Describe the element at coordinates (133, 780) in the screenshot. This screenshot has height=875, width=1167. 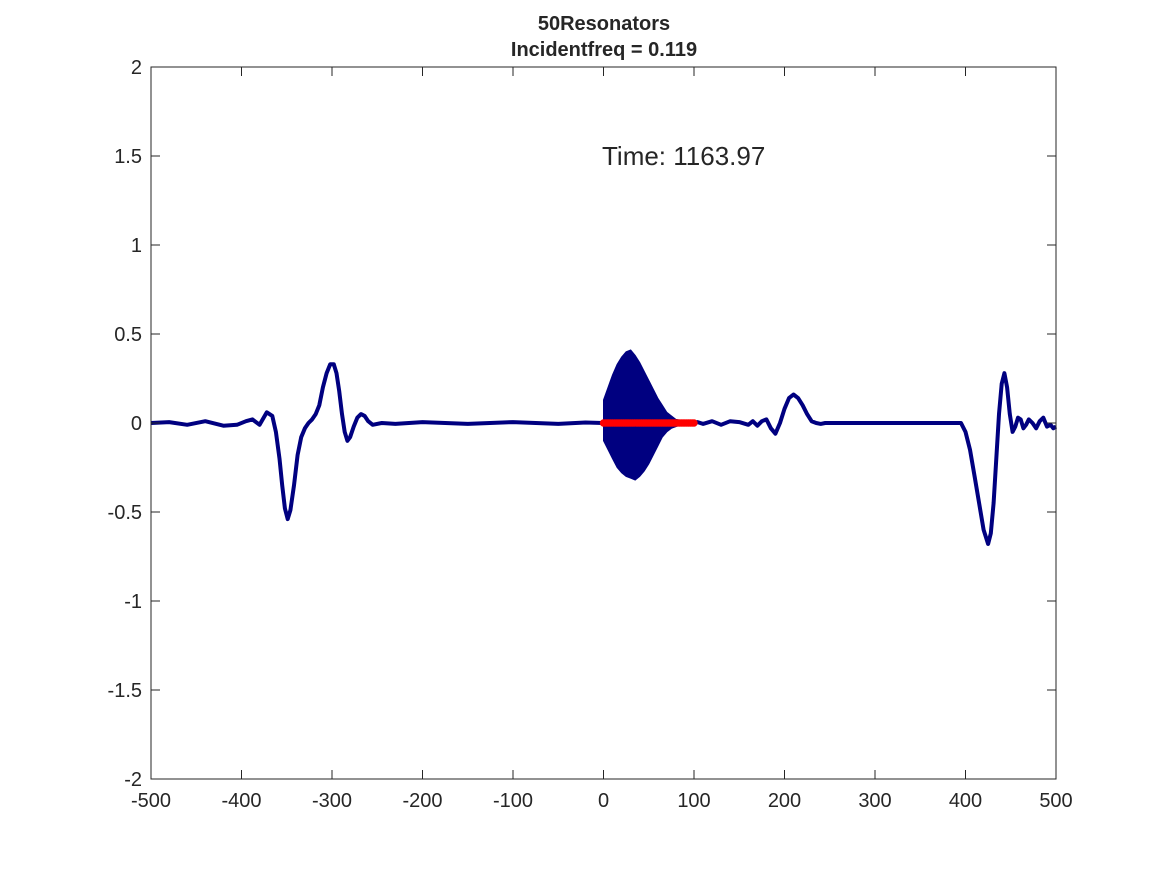
I see `y-tick-label: -2` at that location.